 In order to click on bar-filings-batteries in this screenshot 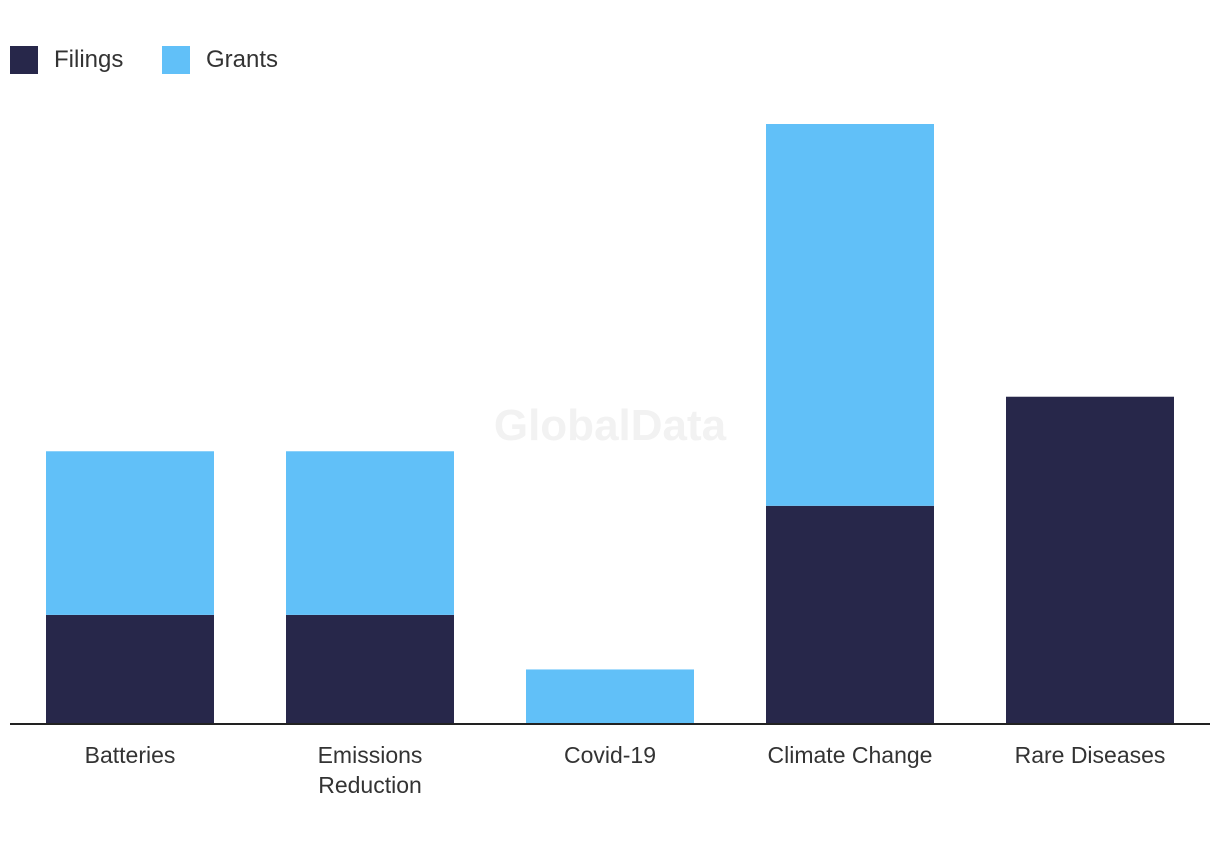, I will do `click(130, 669)`.